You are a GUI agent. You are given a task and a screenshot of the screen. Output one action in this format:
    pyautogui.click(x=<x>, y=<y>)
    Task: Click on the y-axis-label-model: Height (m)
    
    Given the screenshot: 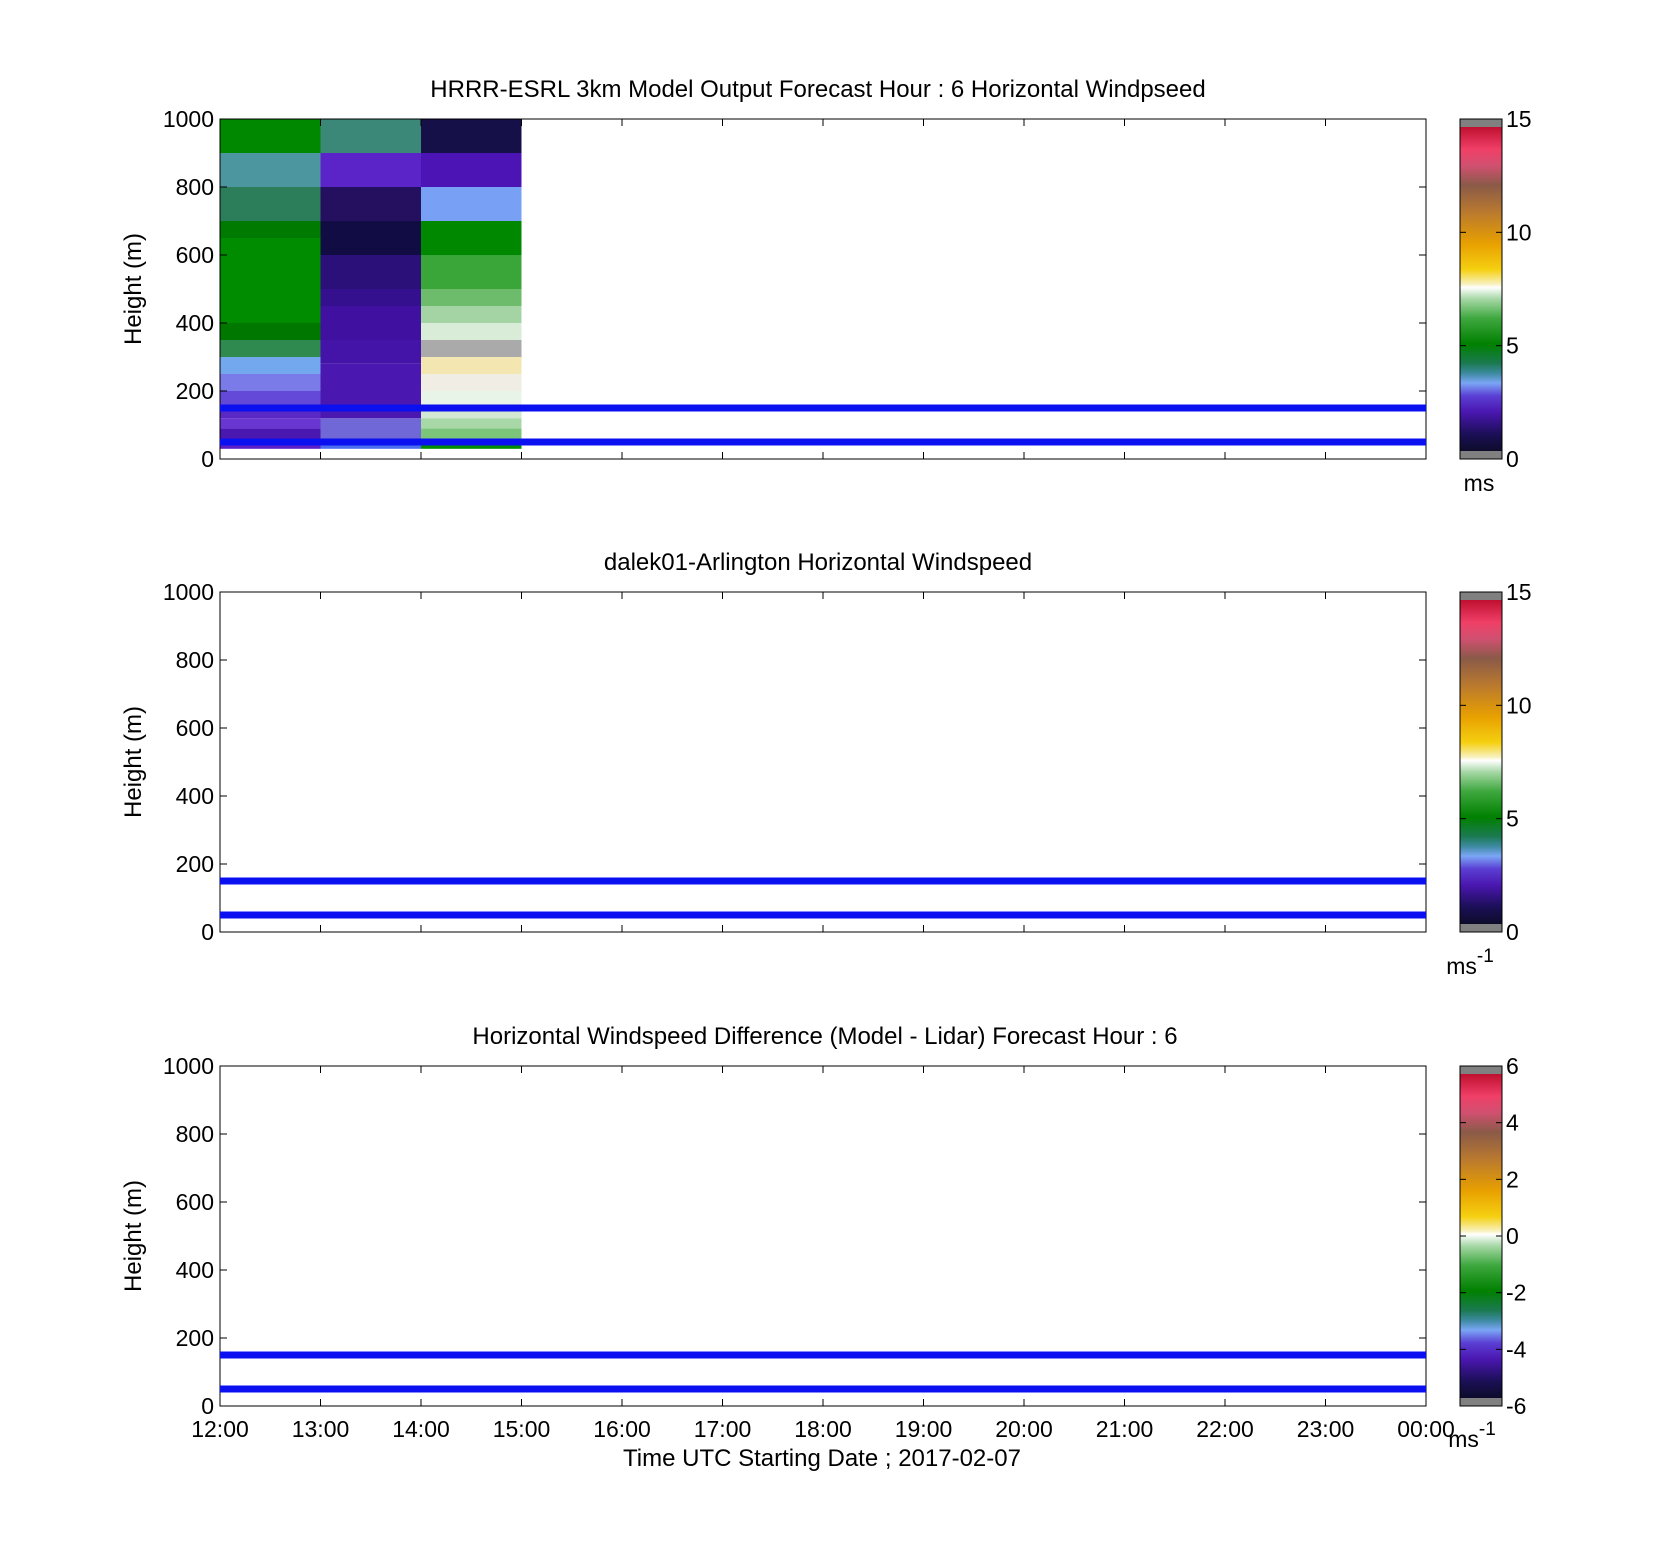 What is the action you would take?
    pyautogui.click(x=133, y=289)
    